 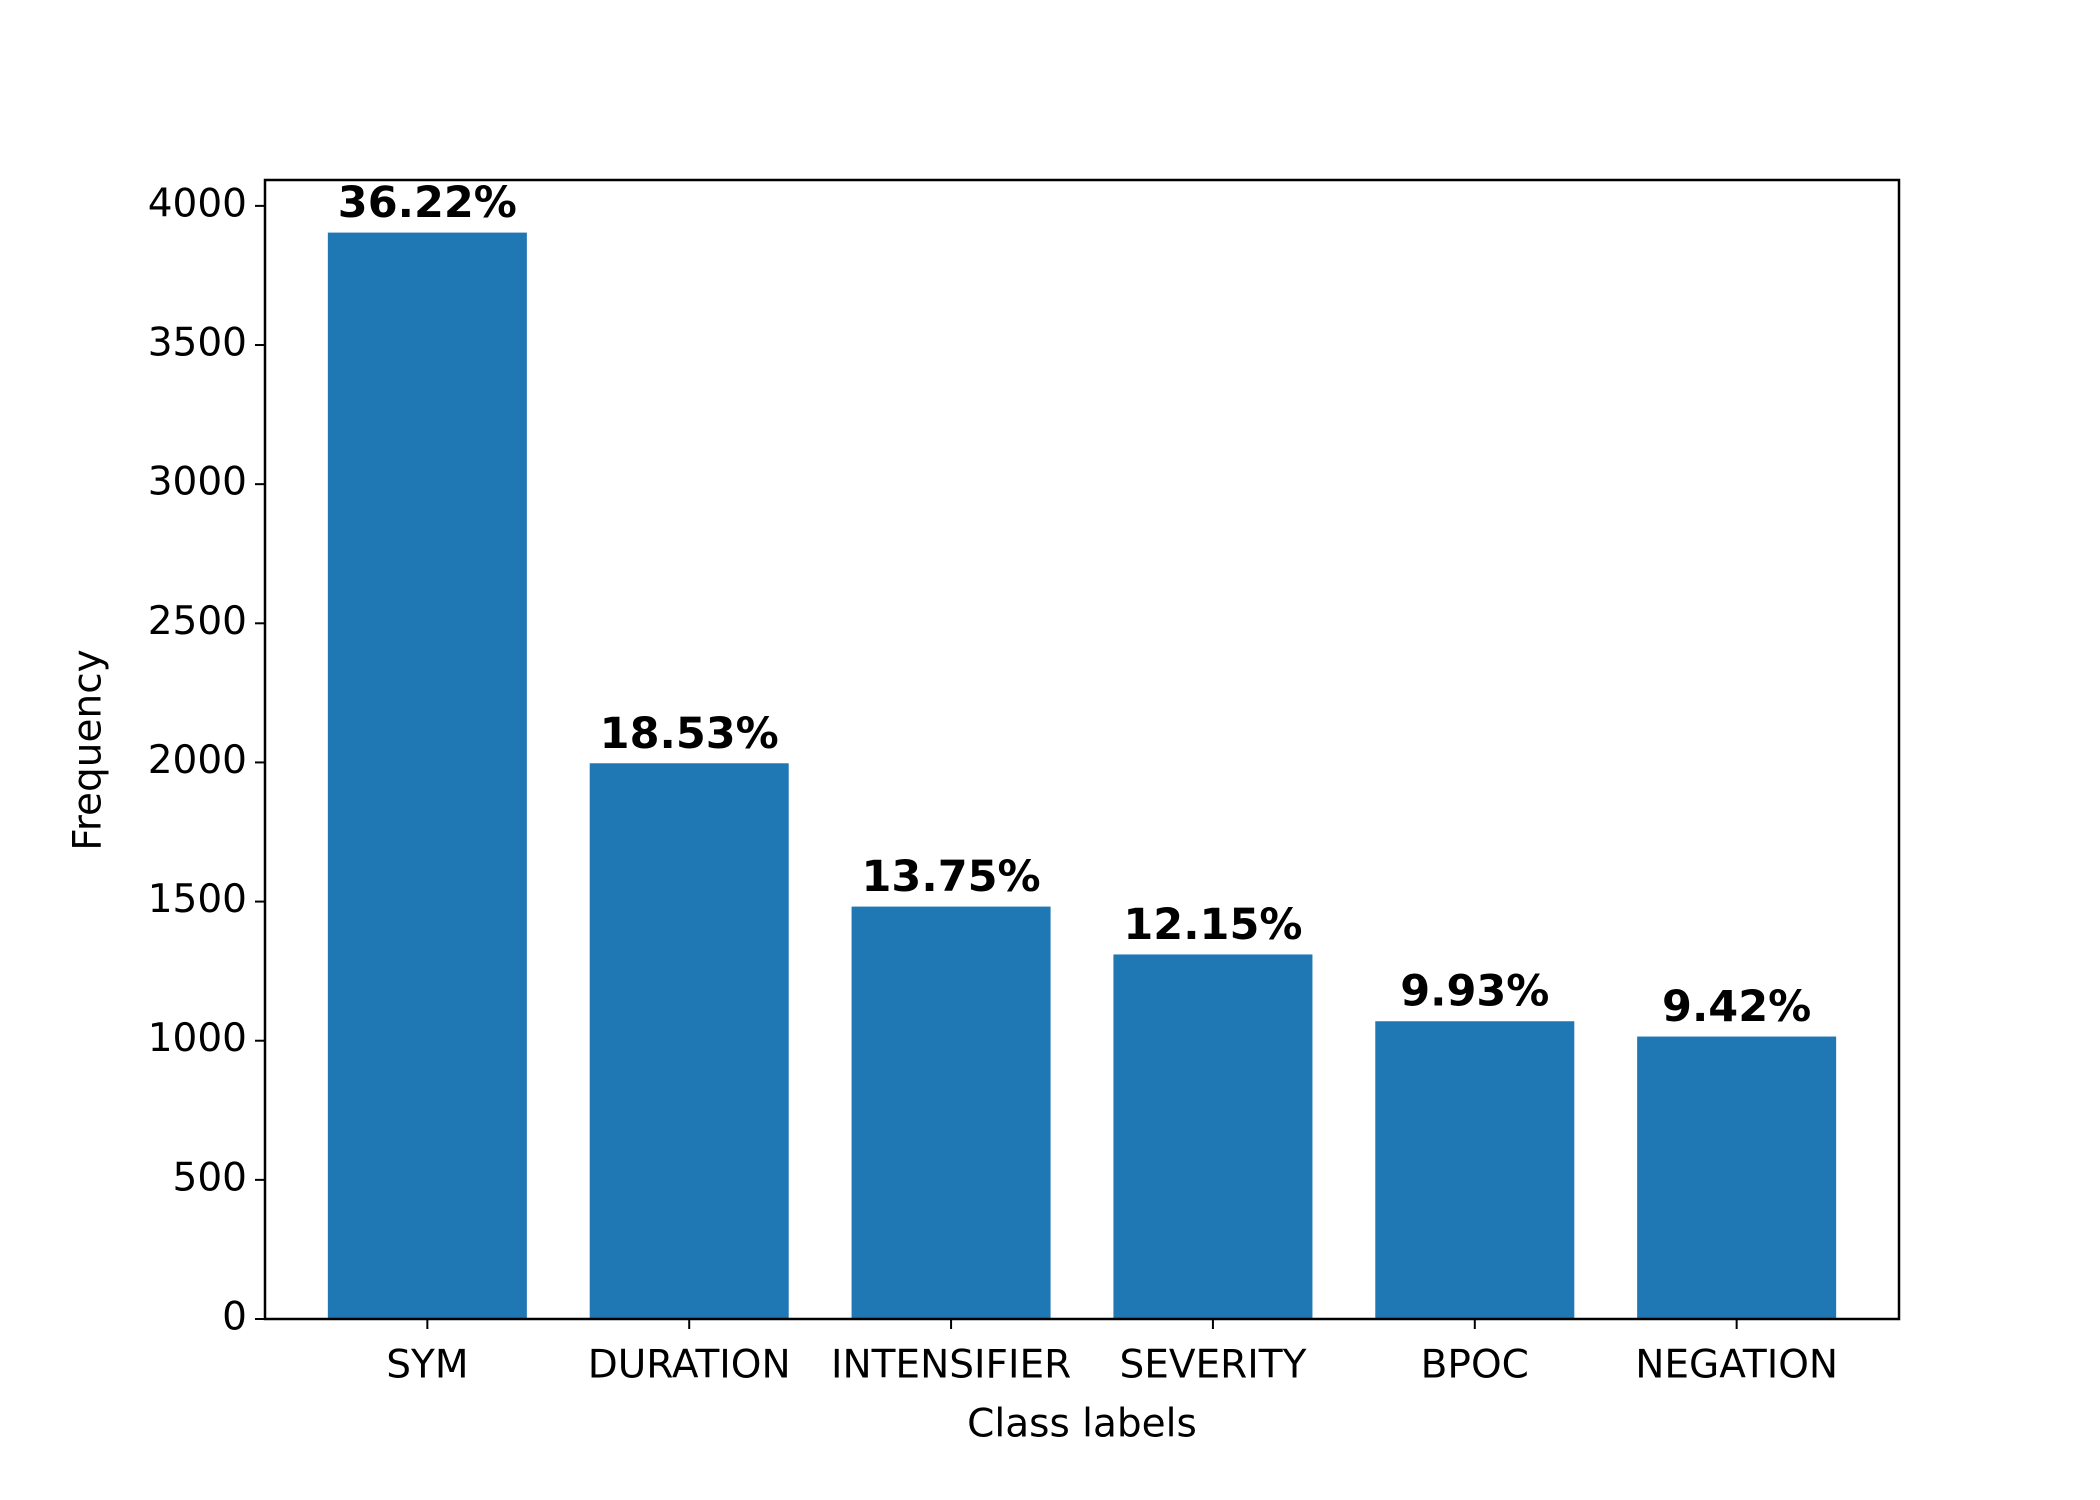 I want to click on value-label: 12.15%, so click(x=1212, y=925).